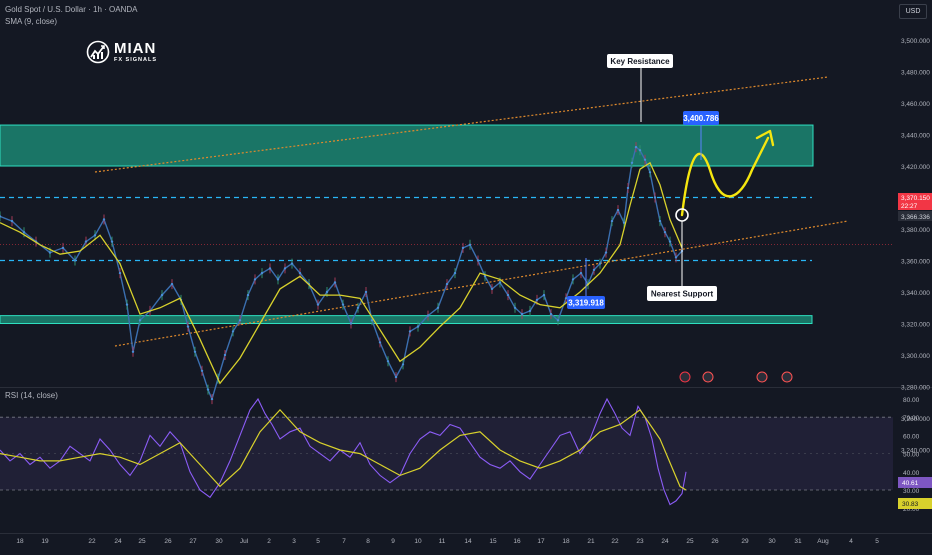  I want to click on event-marker, so click(762, 377).